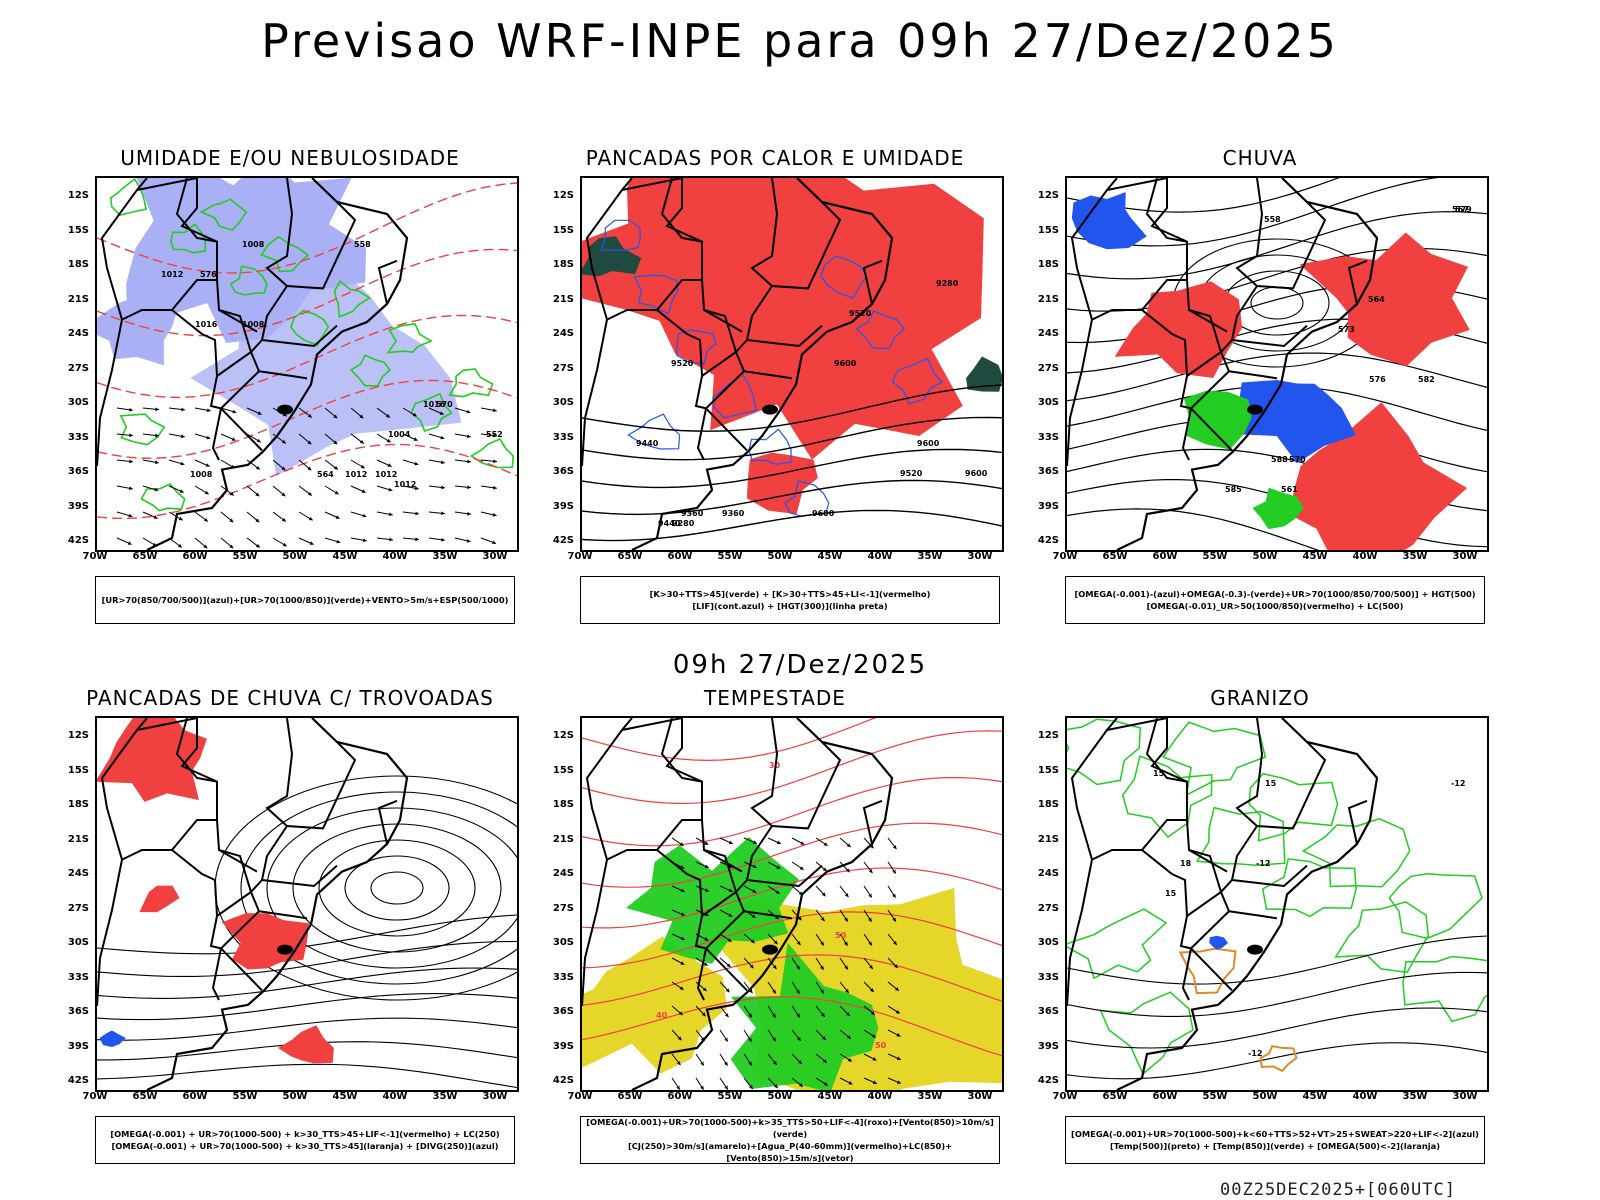  What do you see at coordinates (1260, 158) in the screenshot?
I see `panel-title: CHUVA` at bounding box center [1260, 158].